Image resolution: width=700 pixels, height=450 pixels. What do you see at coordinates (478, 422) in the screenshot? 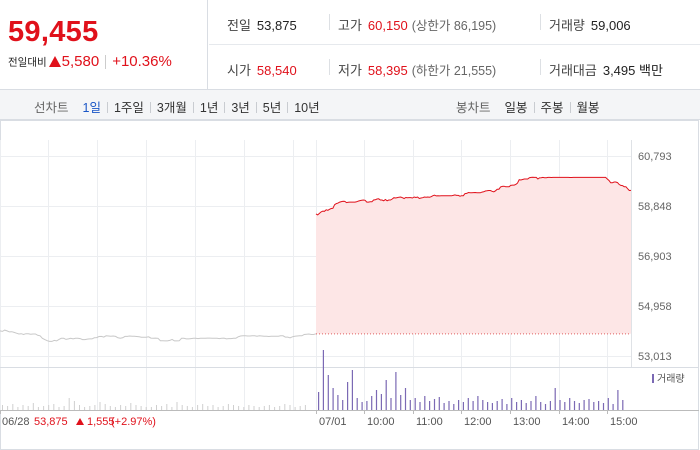
I see `x-tick-label: 12:00` at bounding box center [478, 422].